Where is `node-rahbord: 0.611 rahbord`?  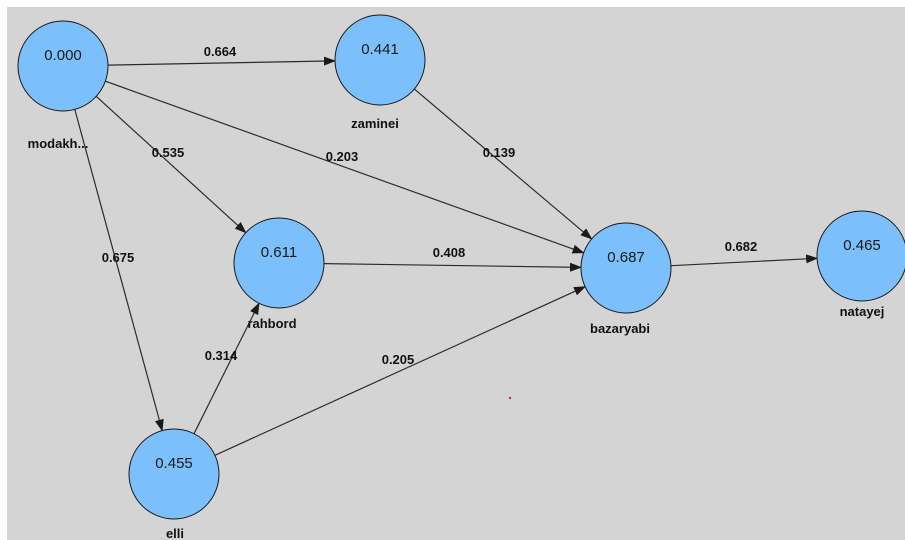 node-rahbord: 0.611 rahbord is located at coordinates (279, 274).